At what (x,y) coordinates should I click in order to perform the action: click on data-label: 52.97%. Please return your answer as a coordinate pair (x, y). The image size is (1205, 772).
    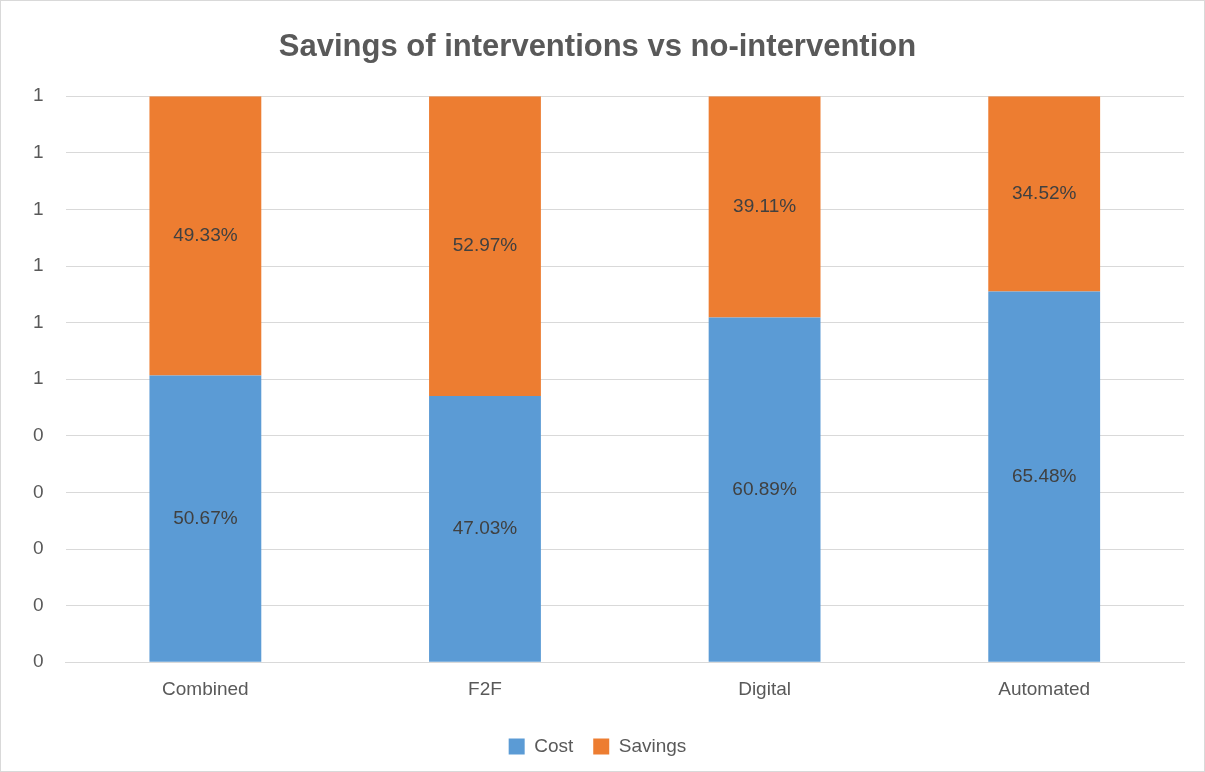
    Looking at the image, I should click on (485, 245).